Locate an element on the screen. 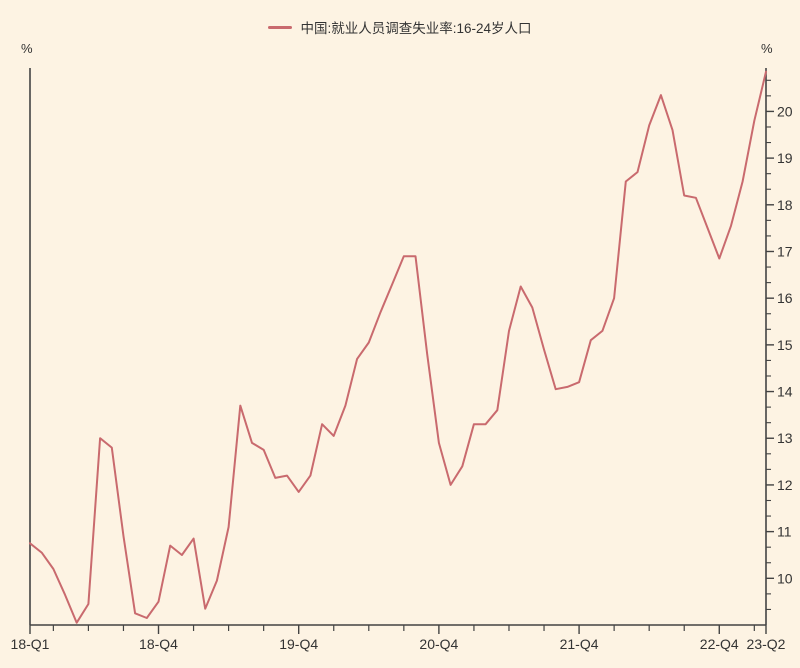  y-axis-tick-label: 14 is located at coordinates (785, 392).